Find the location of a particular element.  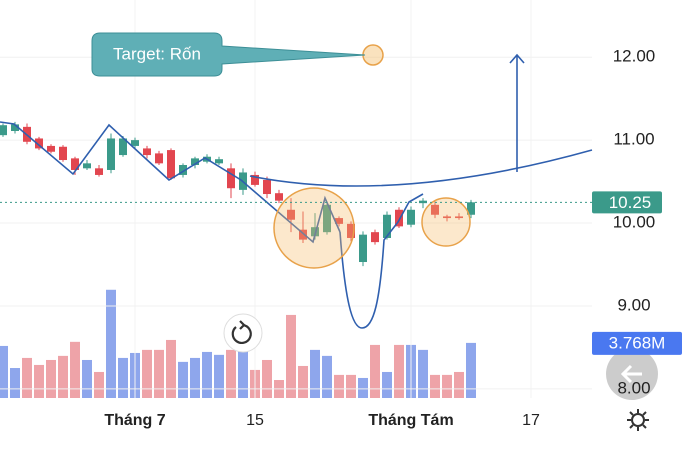

last-price-box is located at coordinates (627, 202).